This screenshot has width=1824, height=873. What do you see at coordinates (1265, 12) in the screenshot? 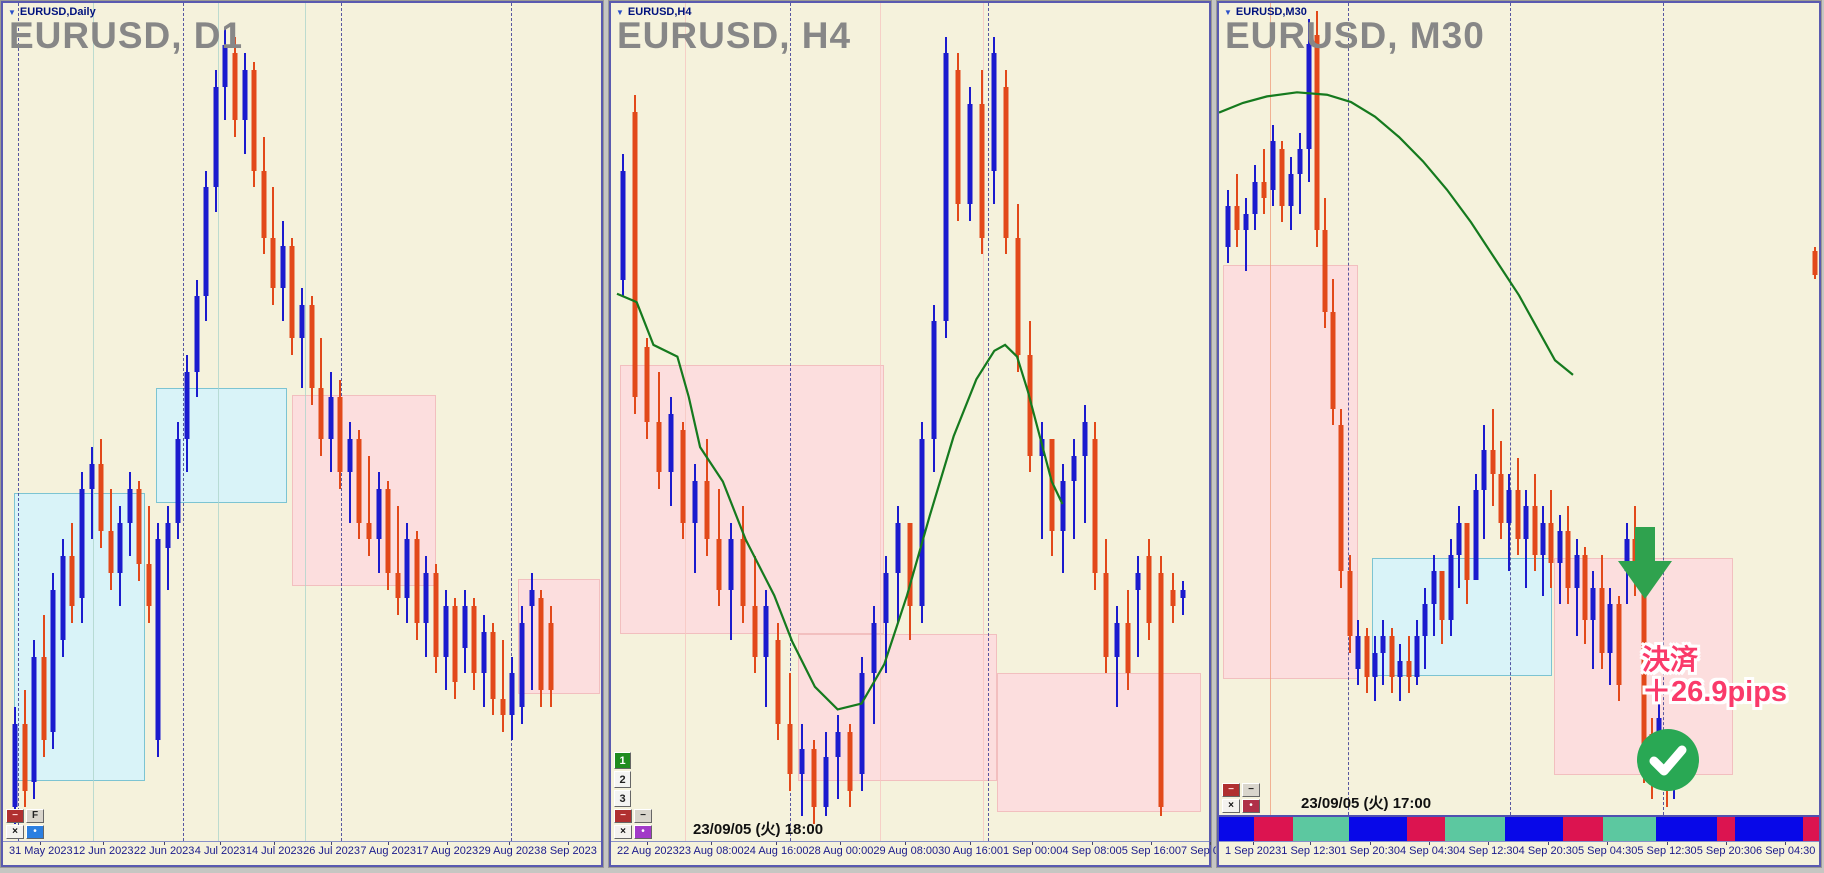
I see `symbol-dropdown-m30: ▼ EURUSD,M30` at bounding box center [1265, 12].